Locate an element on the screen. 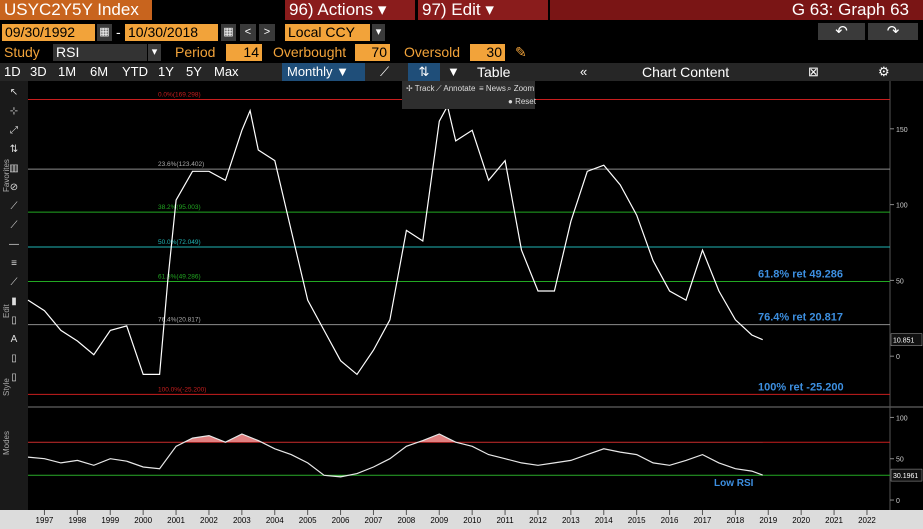 Image resolution: width=923 pixels, height=529 pixels. reset: ● Reset is located at coordinates (522, 101).